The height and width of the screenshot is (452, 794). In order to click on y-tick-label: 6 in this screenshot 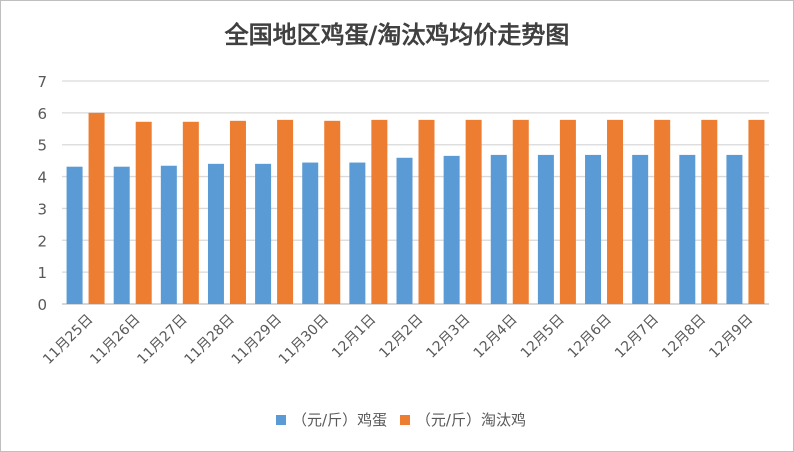, I will do `click(42, 114)`.